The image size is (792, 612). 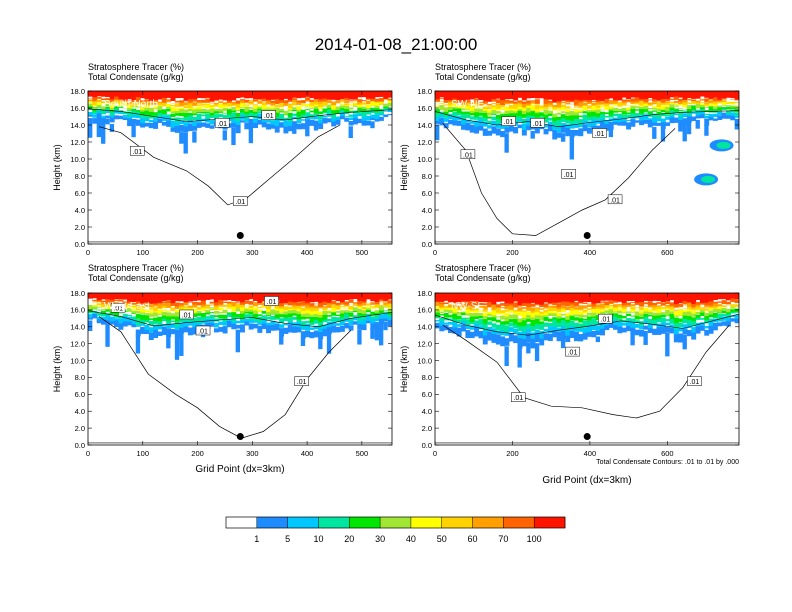 What do you see at coordinates (80, 394) in the screenshot?
I see `y-tick-label: 6.0` at bounding box center [80, 394].